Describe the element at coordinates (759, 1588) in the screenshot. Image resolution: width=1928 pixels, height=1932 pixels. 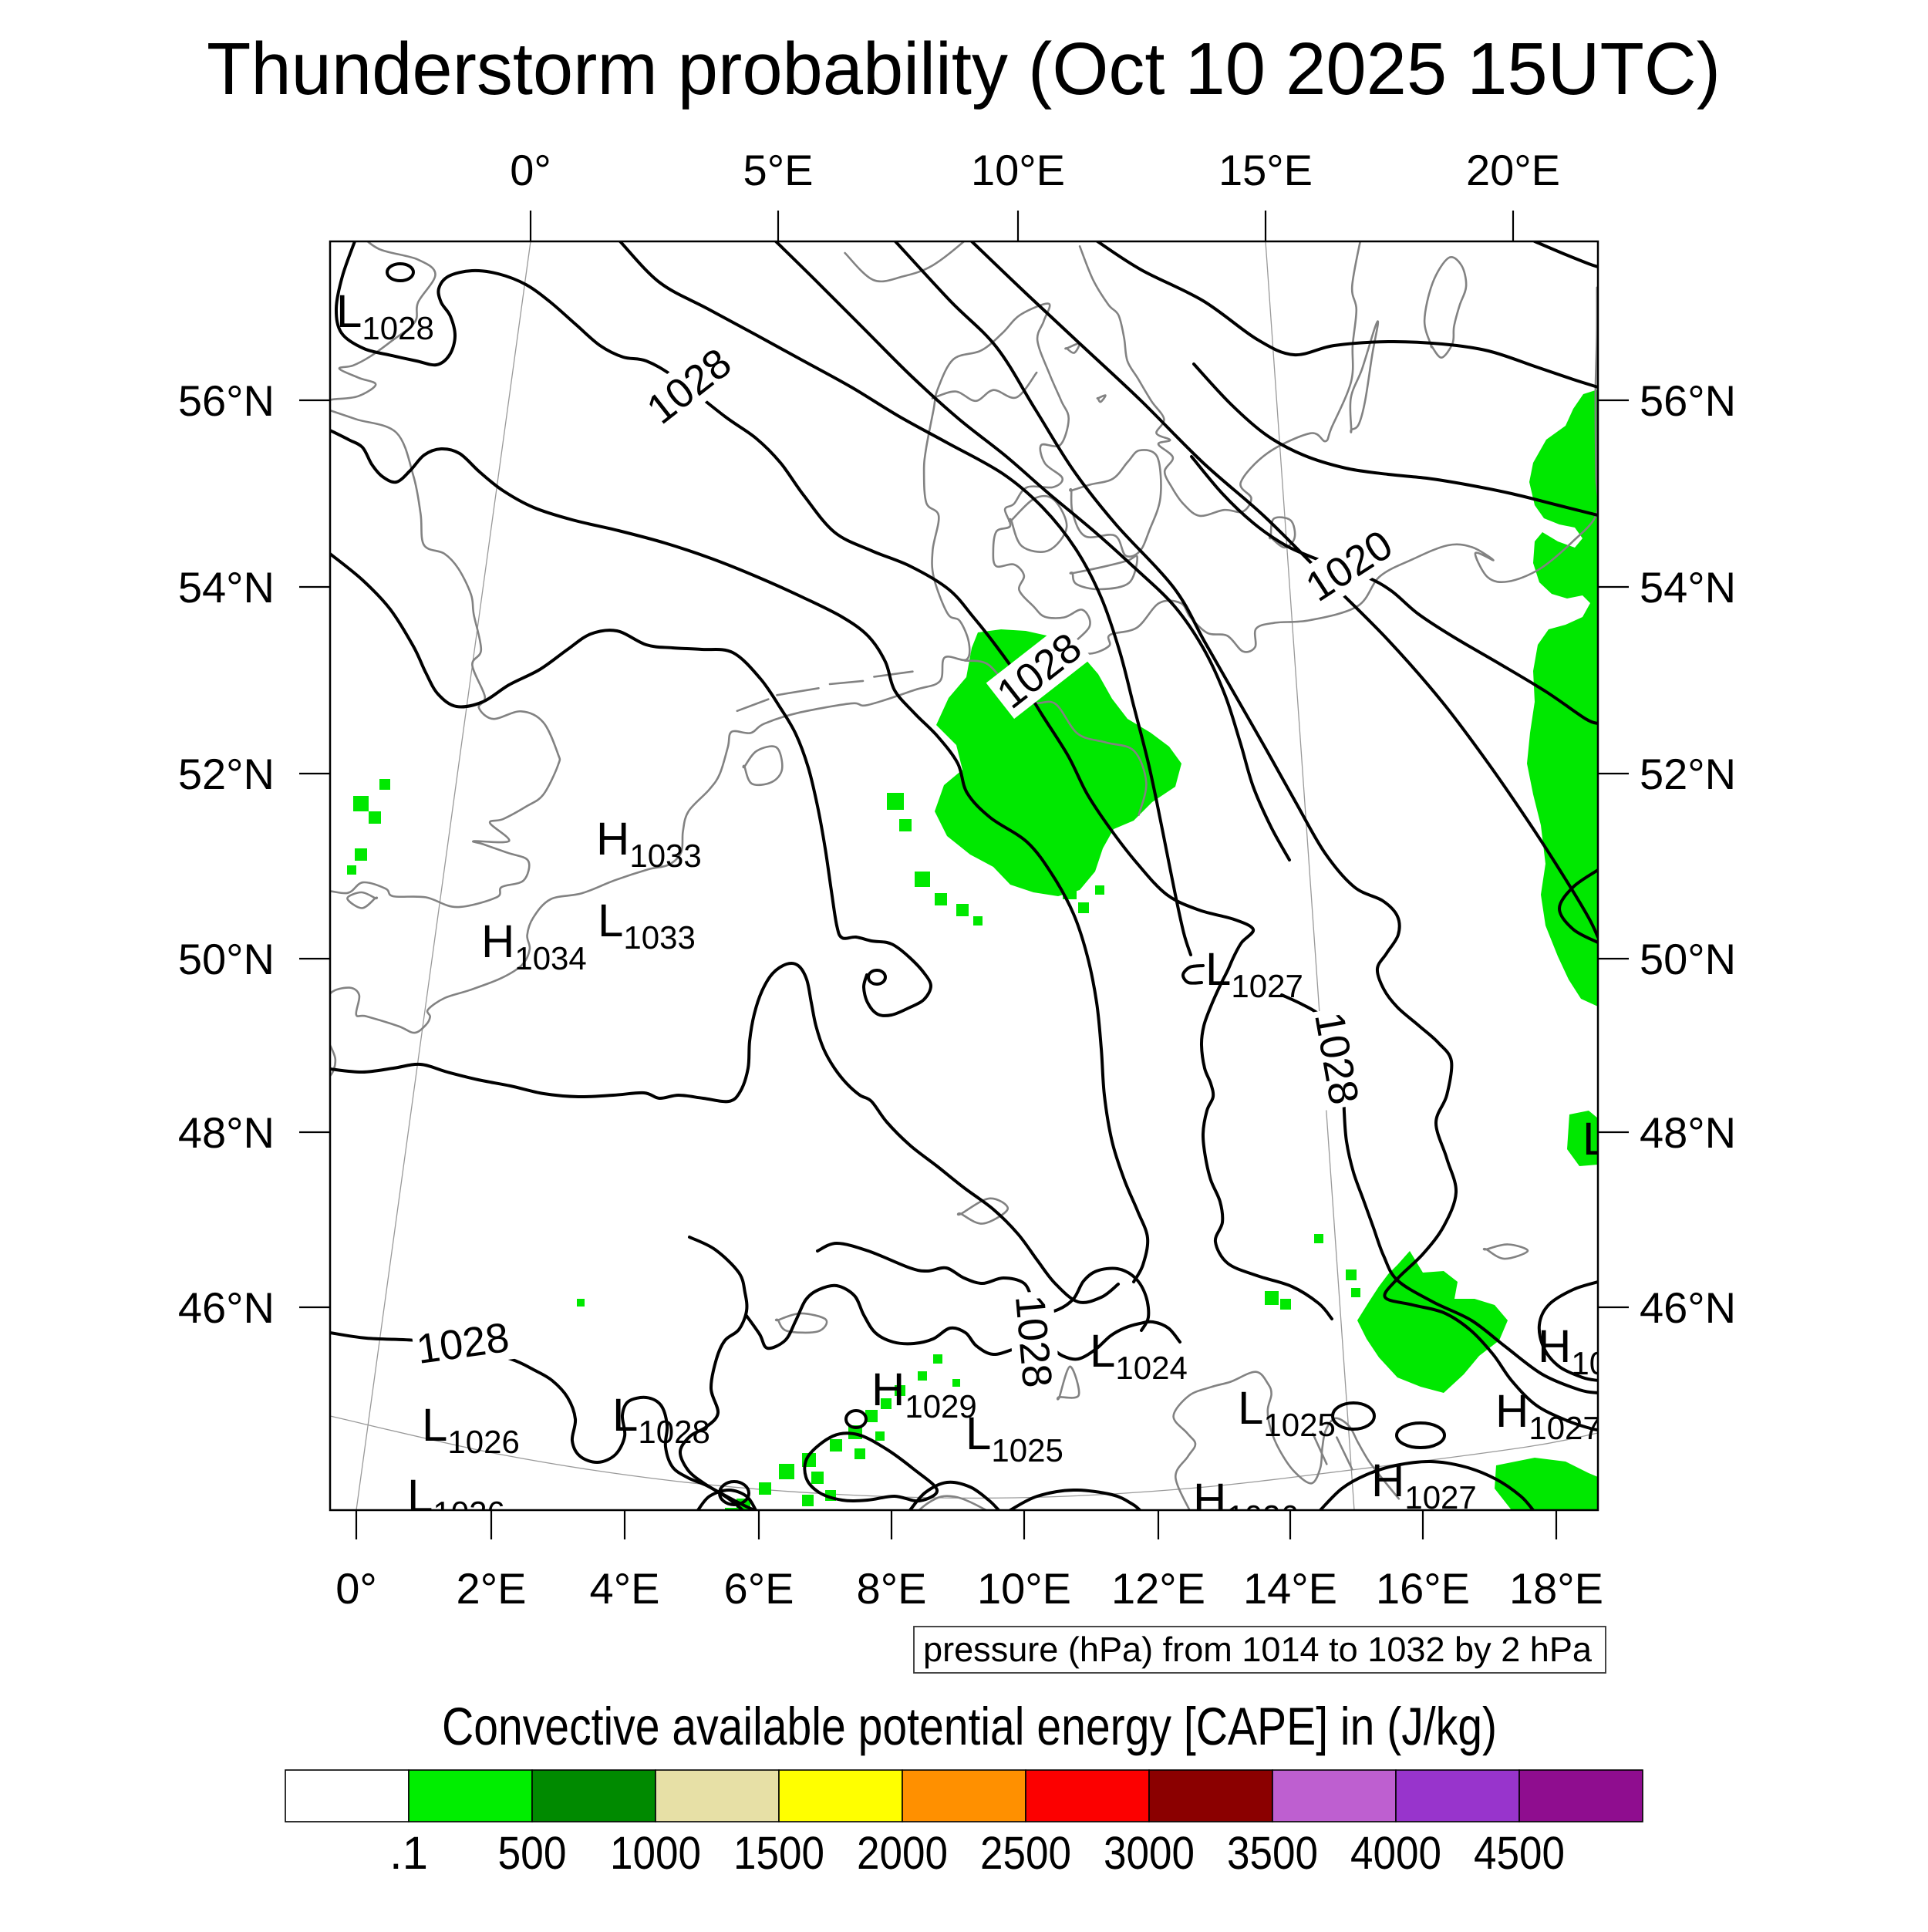
I see `svg-text: 6°E` at that location.